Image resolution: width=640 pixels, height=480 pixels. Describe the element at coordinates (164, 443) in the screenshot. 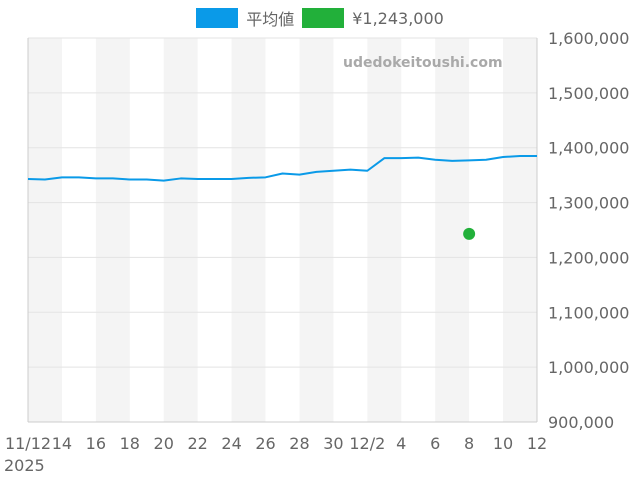

I see `x-tick-label: 20` at that location.